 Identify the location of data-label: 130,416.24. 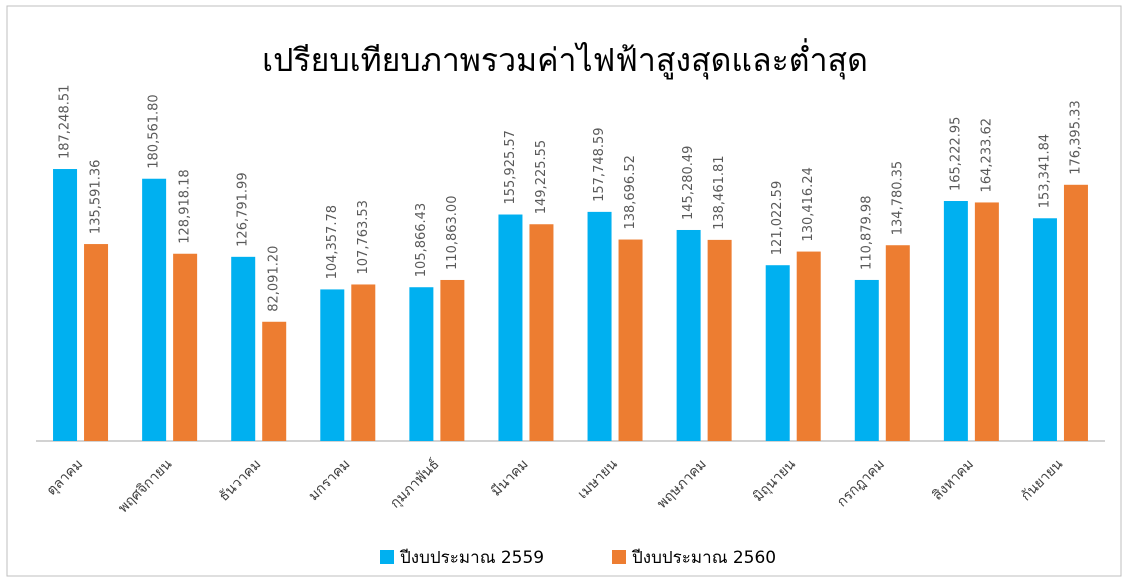
(808, 204).